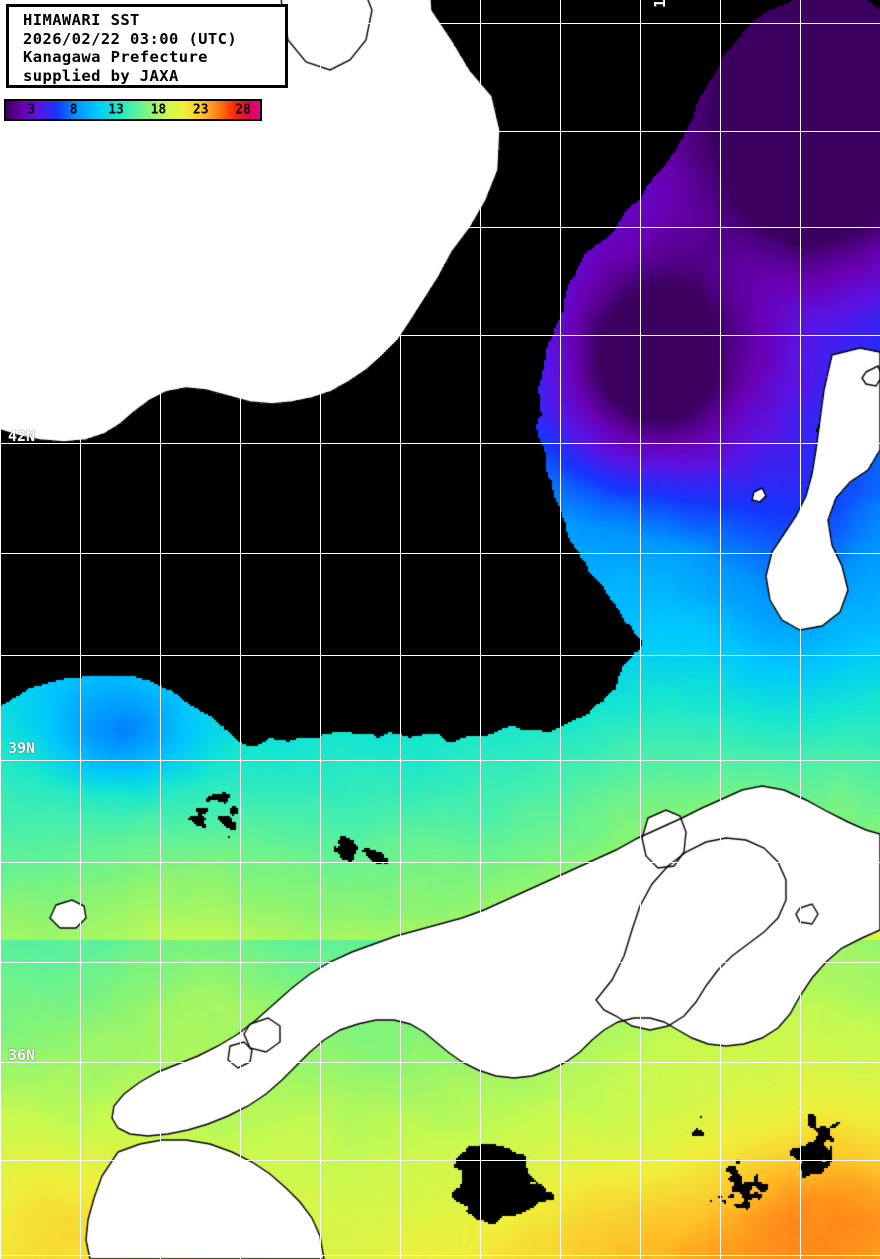  Describe the element at coordinates (116, 110) in the screenshot. I see `colorbar-tick-13: 13` at that location.